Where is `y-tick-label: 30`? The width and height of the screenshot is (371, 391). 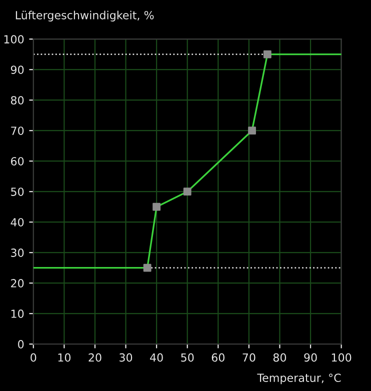 y-tick-label: 30 is located at coordinates (17, 252).